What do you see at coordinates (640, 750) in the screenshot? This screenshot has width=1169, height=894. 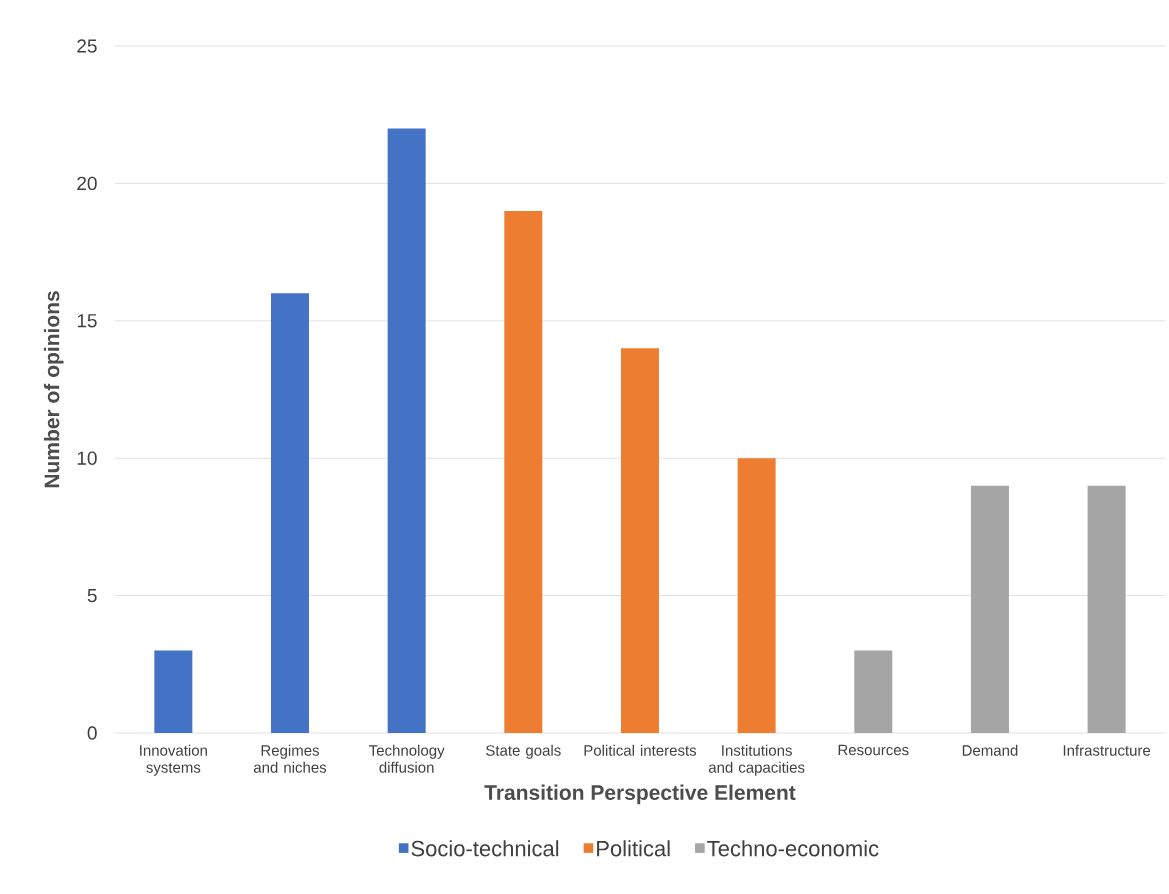 I see `x-tick-label: Political interests` at bounding box center [640, 750].